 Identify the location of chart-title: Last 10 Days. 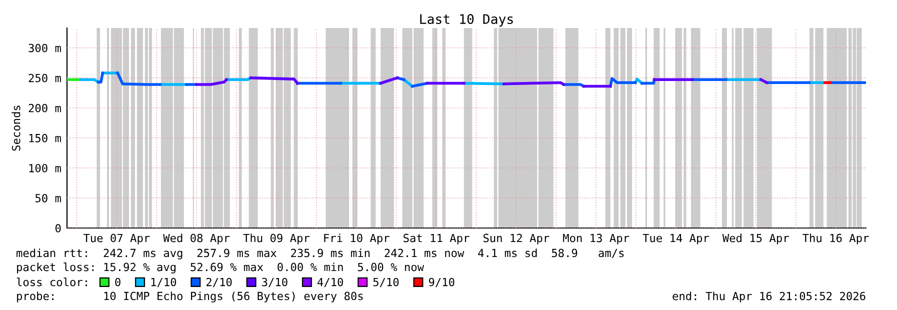
(466, 20).